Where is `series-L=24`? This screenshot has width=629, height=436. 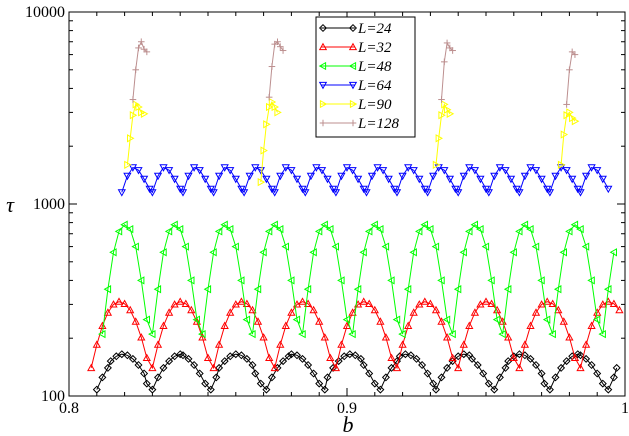
series-L=24 is located at coordinates (356, 372).